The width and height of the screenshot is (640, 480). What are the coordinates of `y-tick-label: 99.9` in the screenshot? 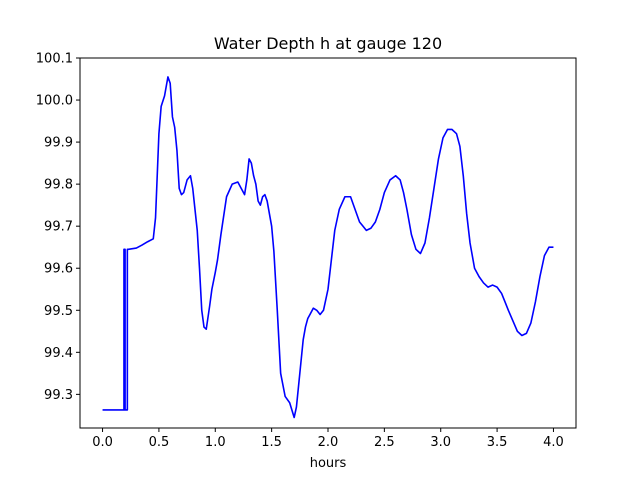 It's located at (58, 143).